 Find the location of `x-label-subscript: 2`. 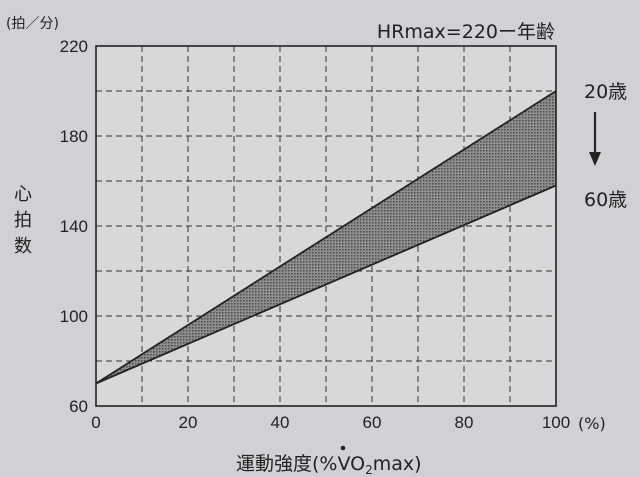

x-label-subscript: 2 is located at coordinates (369, 470).